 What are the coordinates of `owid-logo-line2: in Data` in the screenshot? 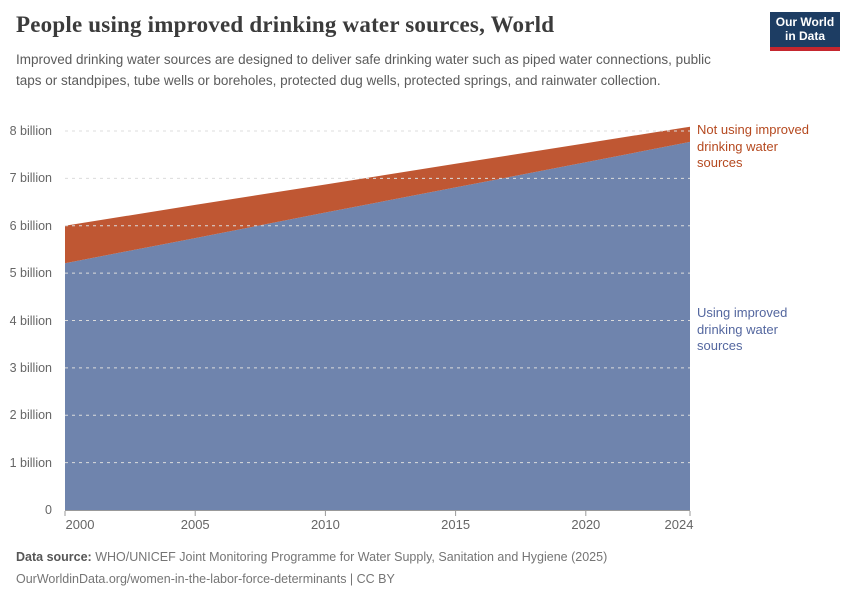 It's located at (804, 36).